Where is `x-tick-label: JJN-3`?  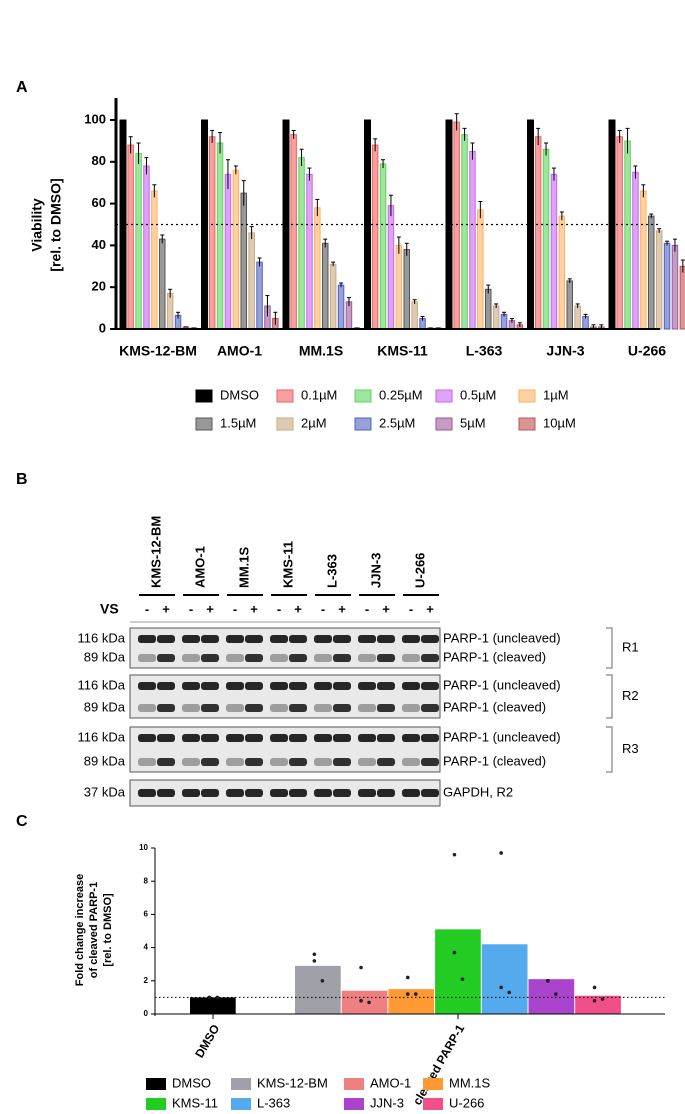 x-tick-label: JJN-3 is located at coordinates (565, 351).